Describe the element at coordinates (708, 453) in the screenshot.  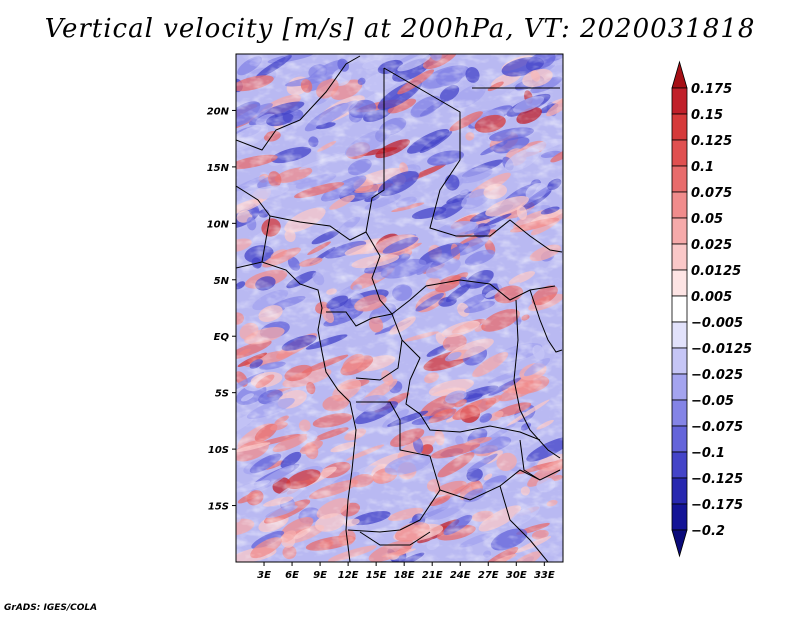
I see `colorbar-label: −0.1` at that location.